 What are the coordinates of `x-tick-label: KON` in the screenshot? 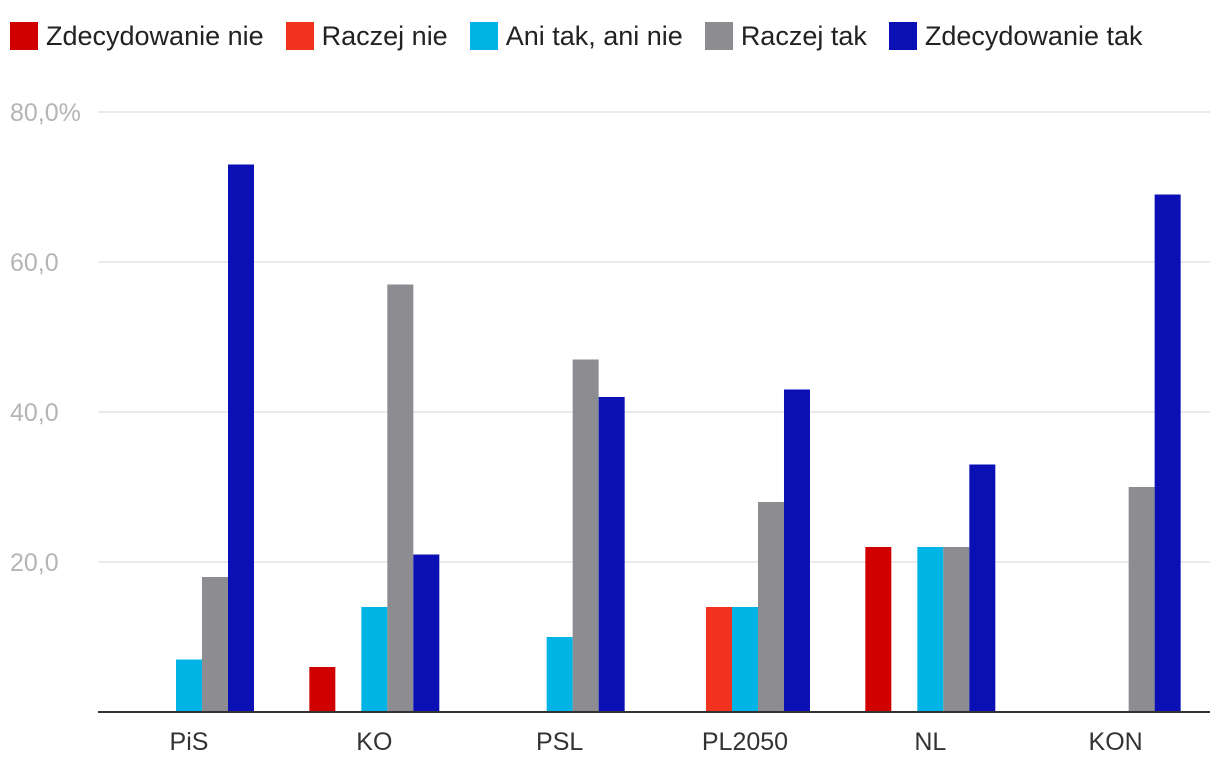 It's located at (1116, 742).